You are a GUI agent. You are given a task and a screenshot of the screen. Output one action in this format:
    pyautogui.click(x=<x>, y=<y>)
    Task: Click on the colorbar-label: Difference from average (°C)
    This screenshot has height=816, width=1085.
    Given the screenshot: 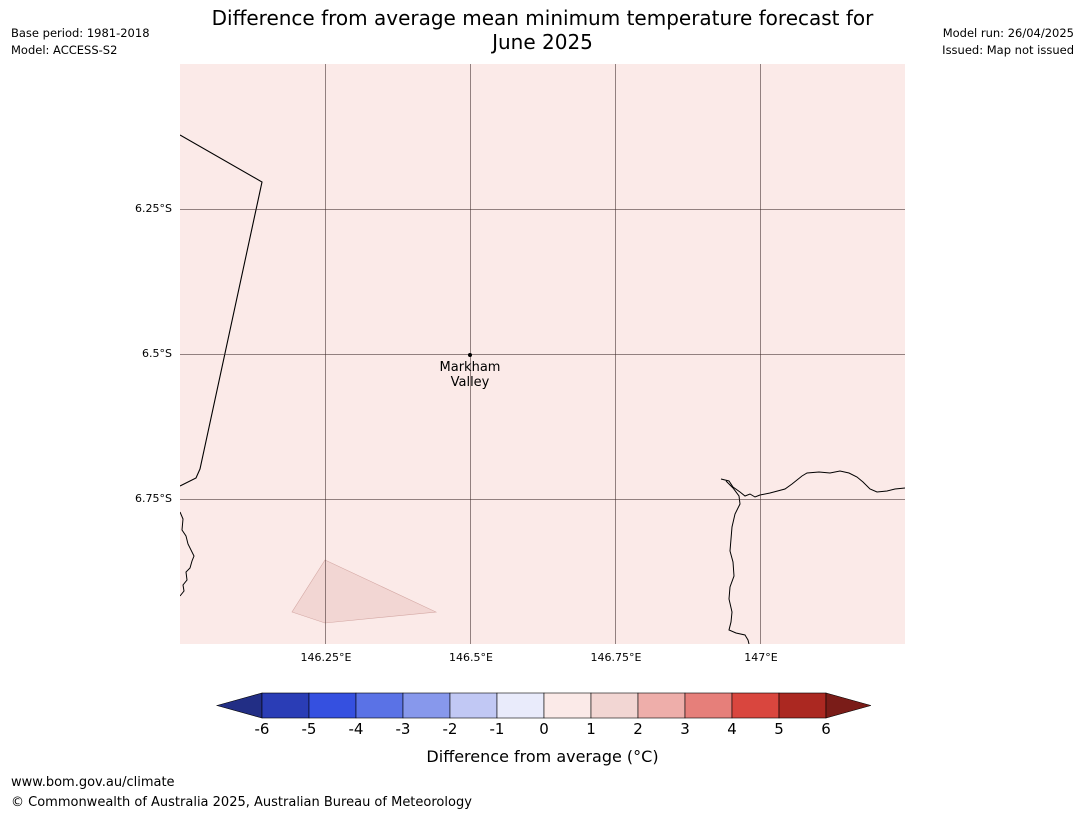 What is the action you would take?
    pyautogui.click(x=542, y=756)
    